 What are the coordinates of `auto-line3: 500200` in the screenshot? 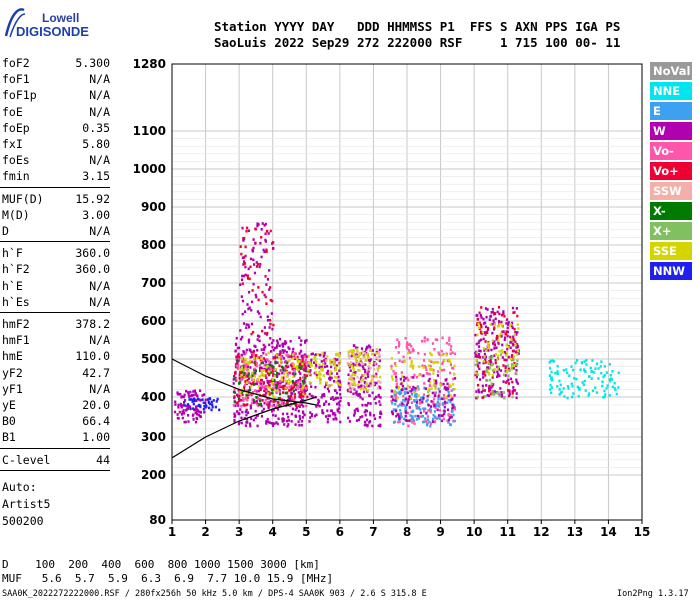 It's located at (23, 521).